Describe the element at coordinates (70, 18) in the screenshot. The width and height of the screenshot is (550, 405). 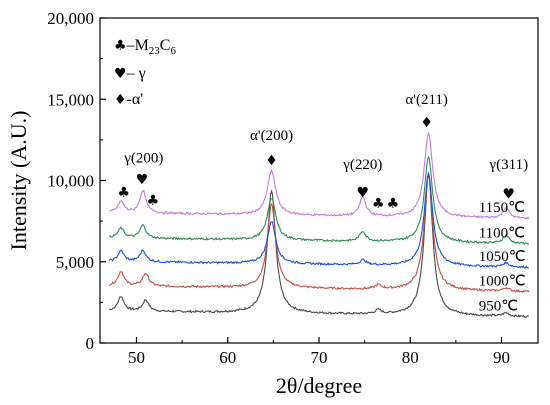
I see `y-tick-label: 20,000` at that location.